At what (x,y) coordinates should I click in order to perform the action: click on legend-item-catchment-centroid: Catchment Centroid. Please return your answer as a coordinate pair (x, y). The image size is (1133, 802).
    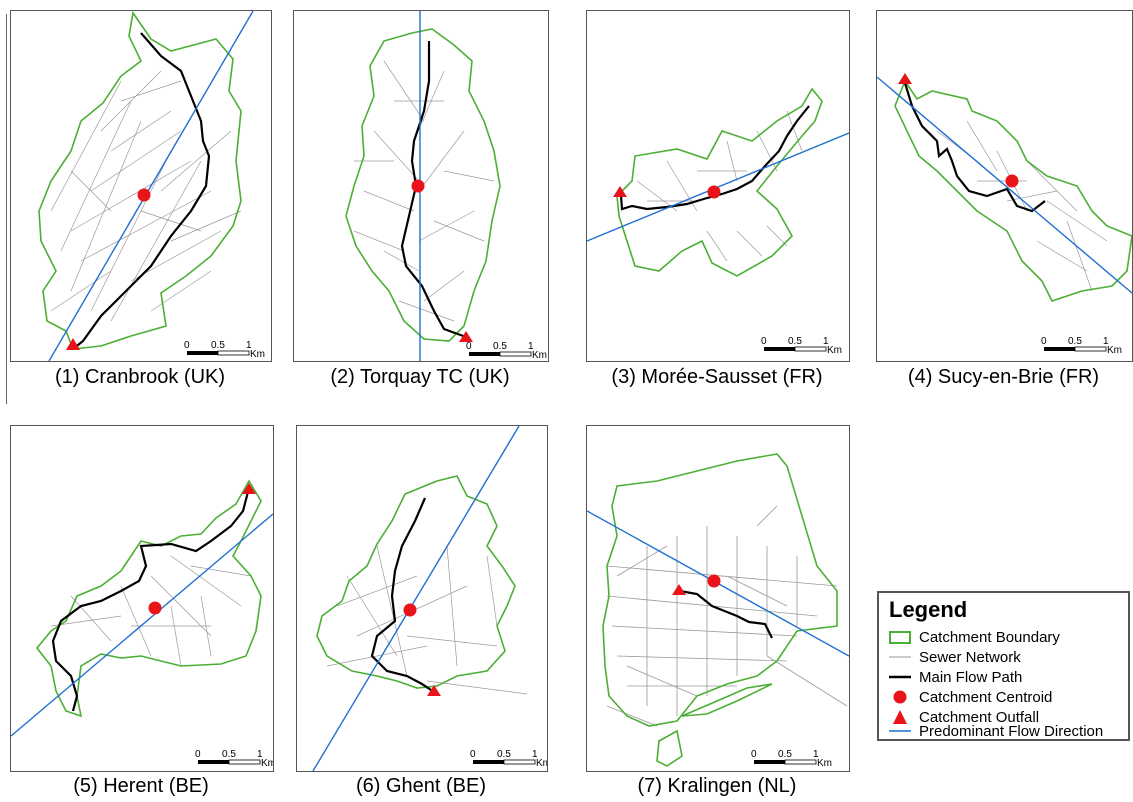
    Looking at the image, I should click on (969, 697).